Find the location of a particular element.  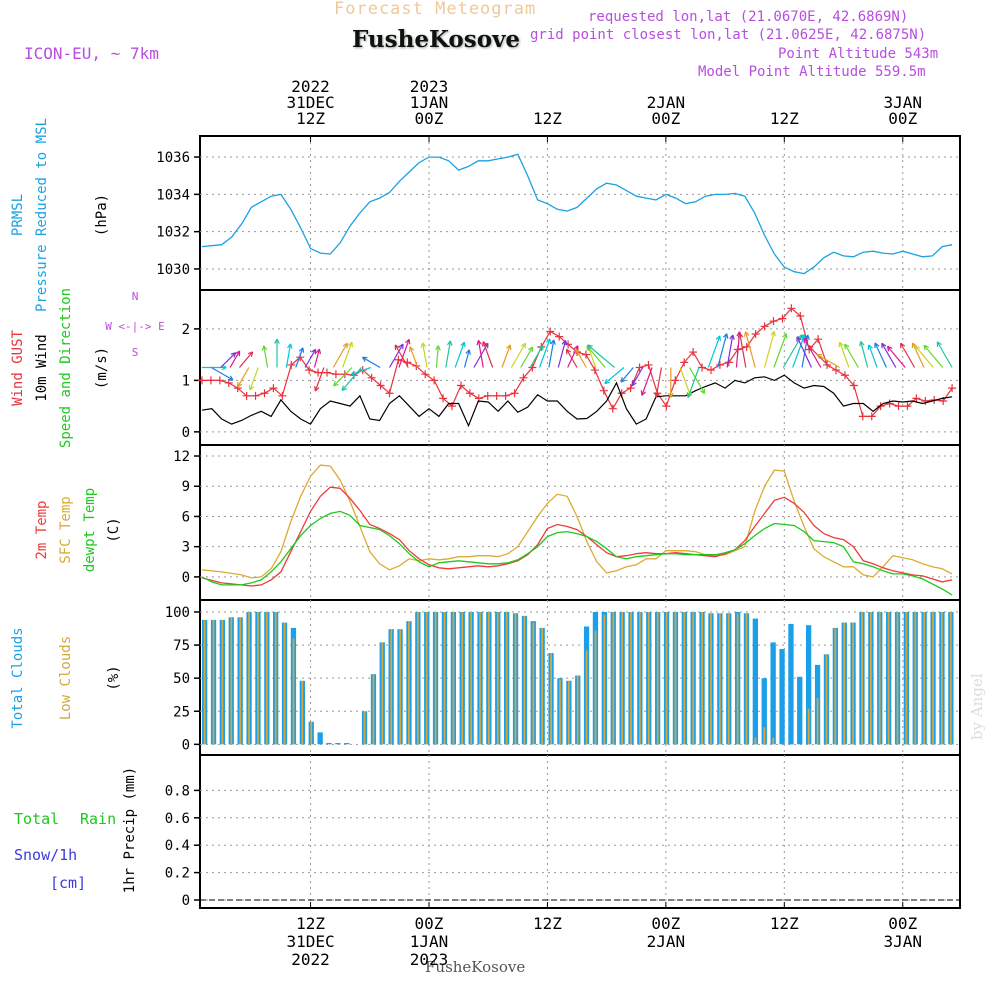

top-time-label: 00Z is located at coordinates (665, 118).